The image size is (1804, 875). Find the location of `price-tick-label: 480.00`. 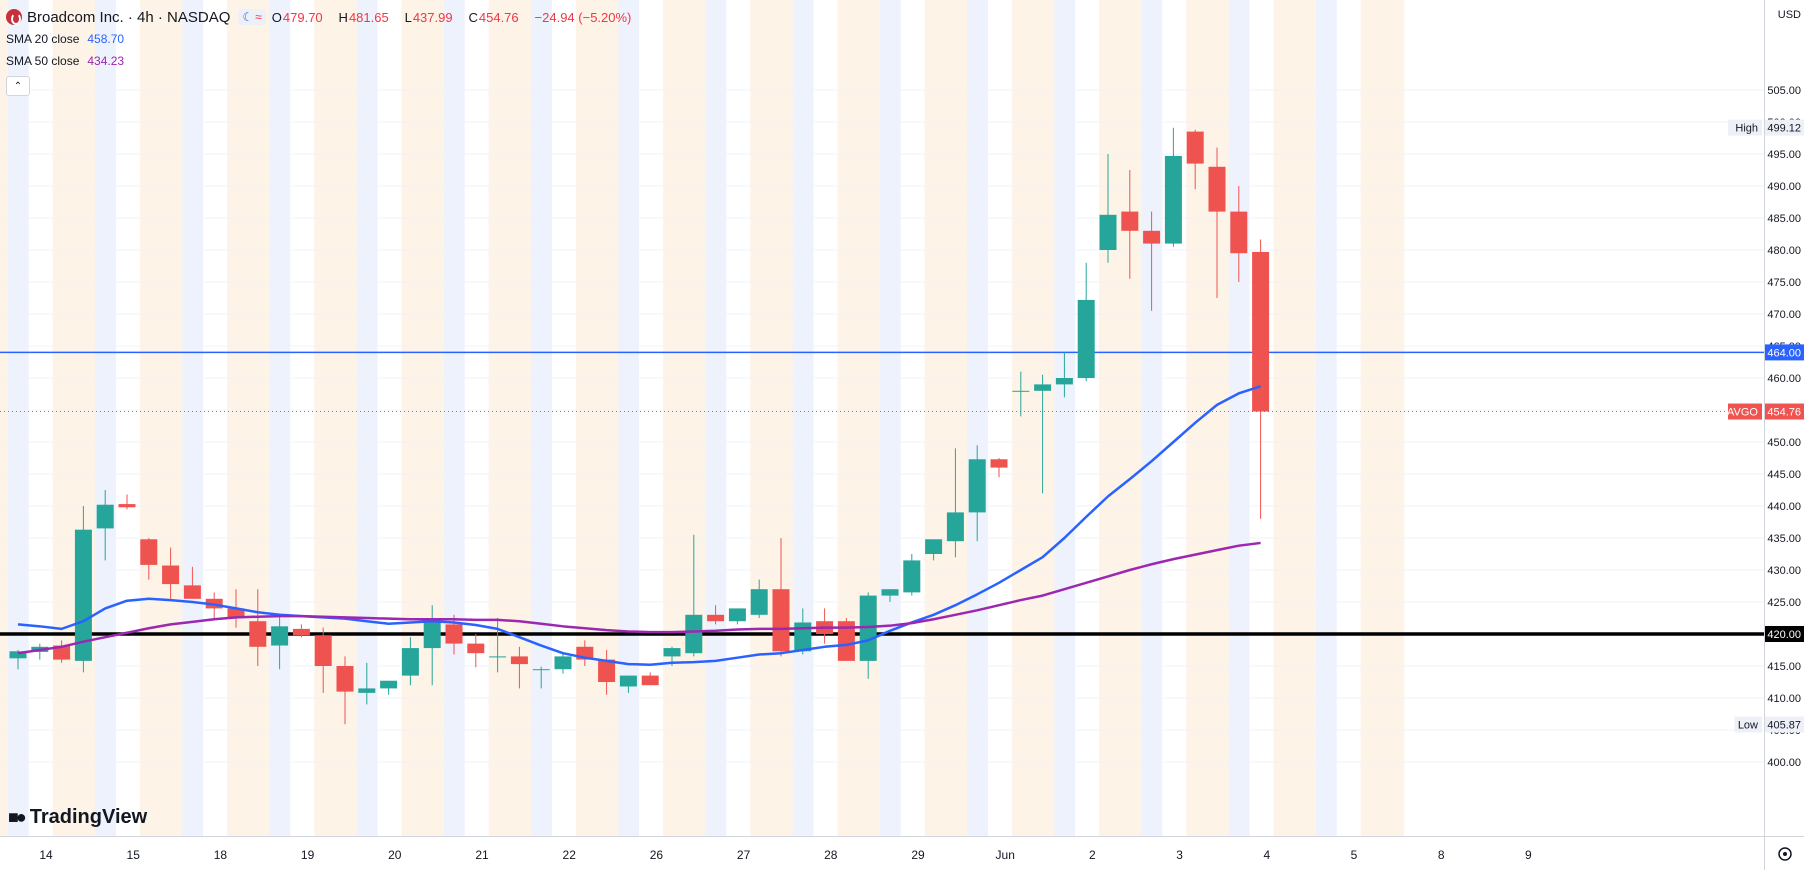

price-tick-label: 480.00 is located at coordinates (1784, 251).